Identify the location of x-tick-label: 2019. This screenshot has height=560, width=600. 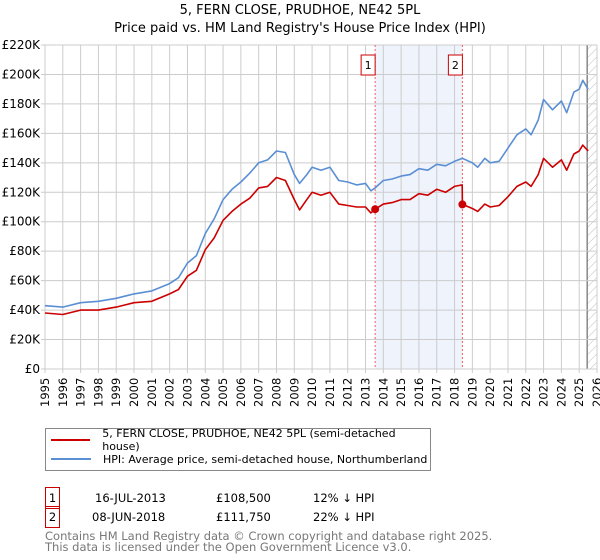
(472, 392).